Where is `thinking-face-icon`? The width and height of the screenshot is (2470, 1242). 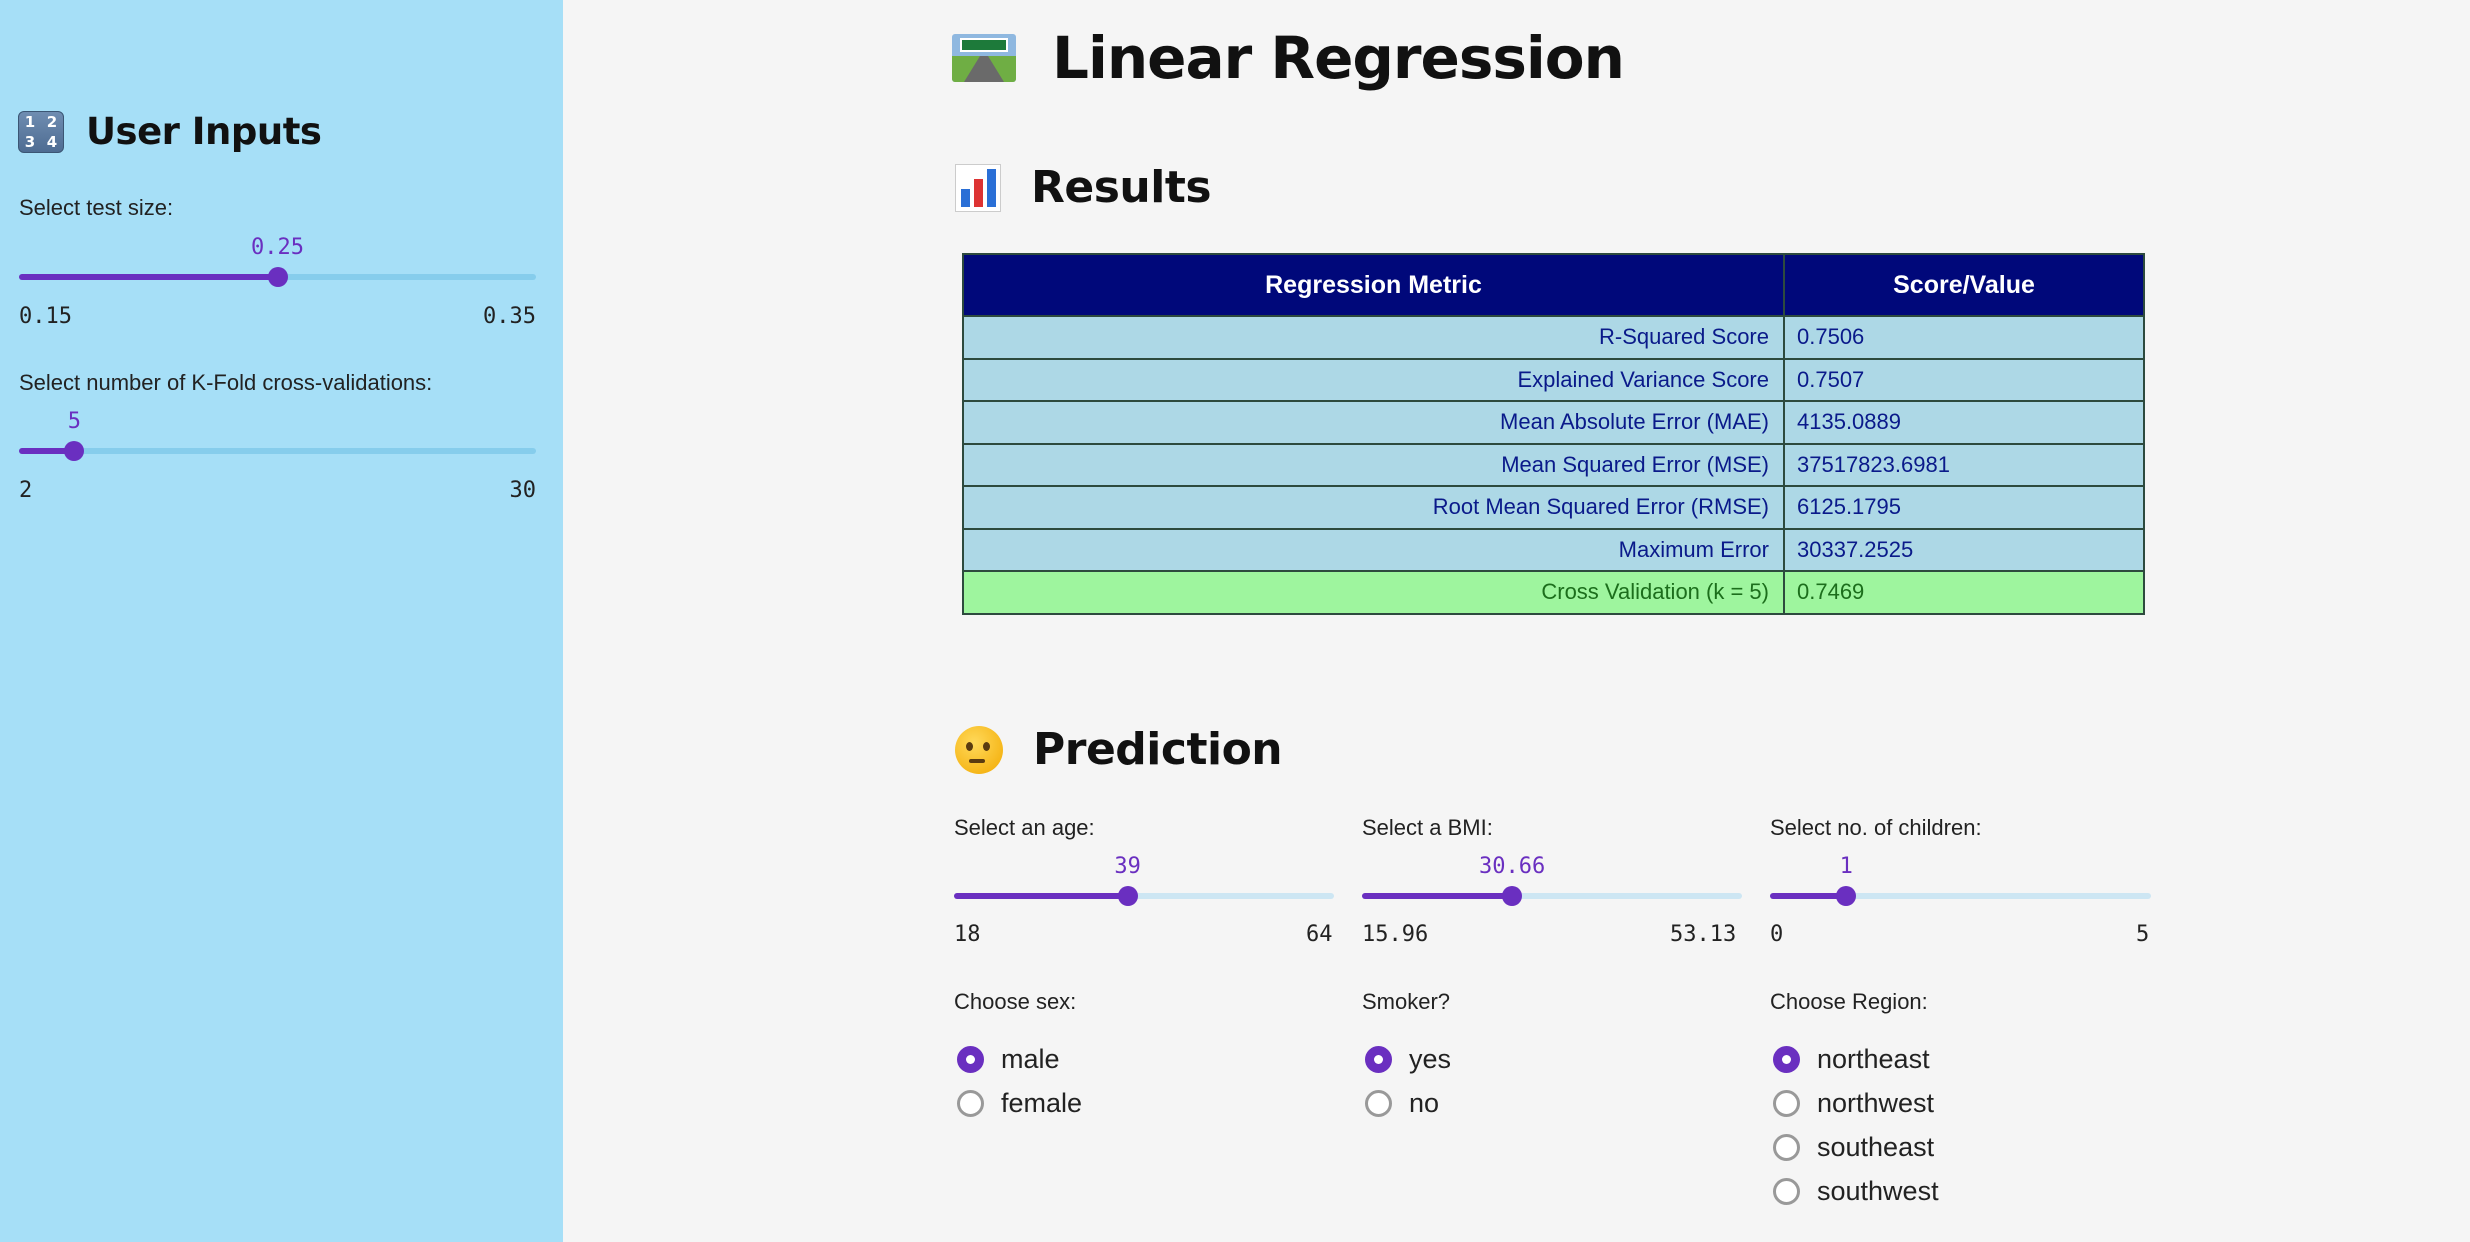 thinking-face-icon is located at coordinates (979, 749).